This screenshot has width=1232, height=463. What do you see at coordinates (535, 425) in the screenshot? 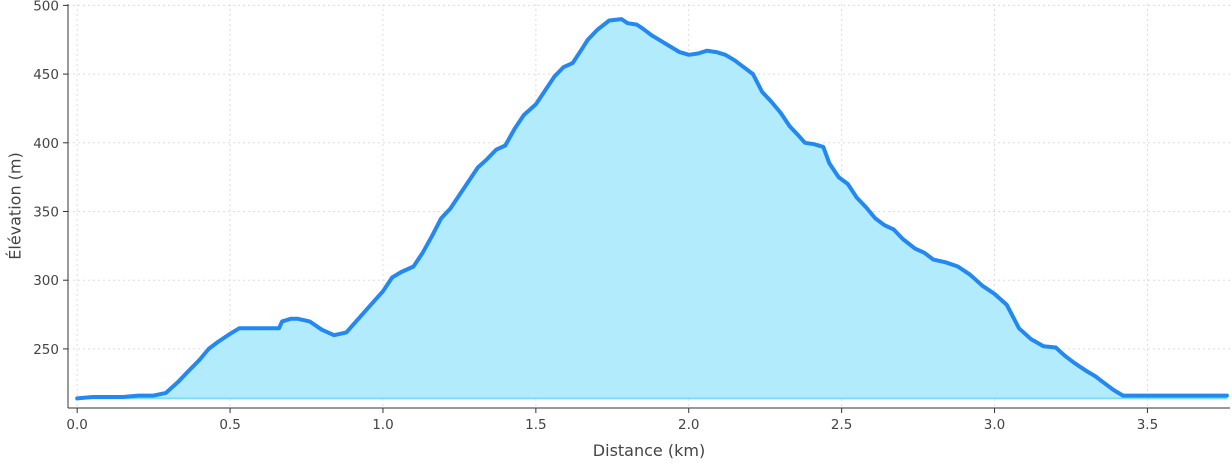
I see `x-tick-label-3: 1.5` at bounding box center [535, 425].